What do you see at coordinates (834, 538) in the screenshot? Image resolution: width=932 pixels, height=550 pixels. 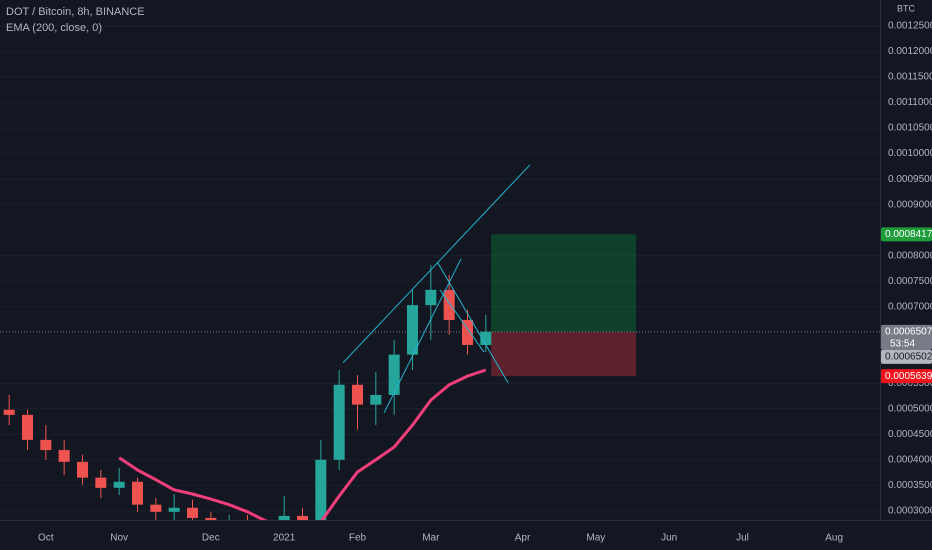 I see `x-tick-label: Aug` at bounding box center [834, 538].